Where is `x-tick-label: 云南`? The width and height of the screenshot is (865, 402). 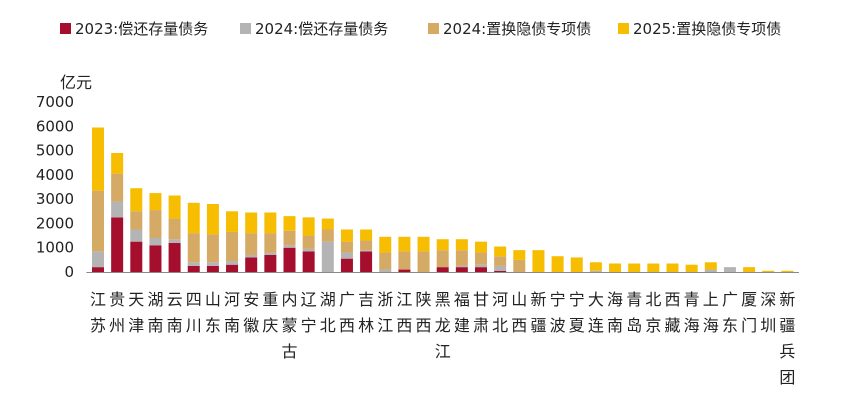
x-tick-label: 云南 is located at coordinates (175, 312).